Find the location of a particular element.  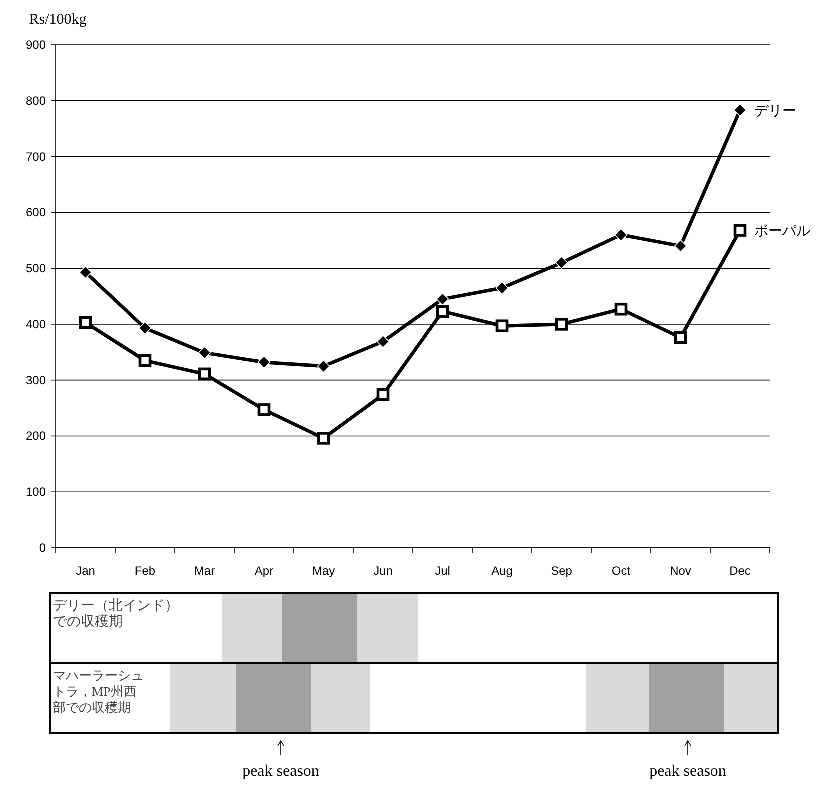

series-label: ボーパル is located at coordinates (782, 230).